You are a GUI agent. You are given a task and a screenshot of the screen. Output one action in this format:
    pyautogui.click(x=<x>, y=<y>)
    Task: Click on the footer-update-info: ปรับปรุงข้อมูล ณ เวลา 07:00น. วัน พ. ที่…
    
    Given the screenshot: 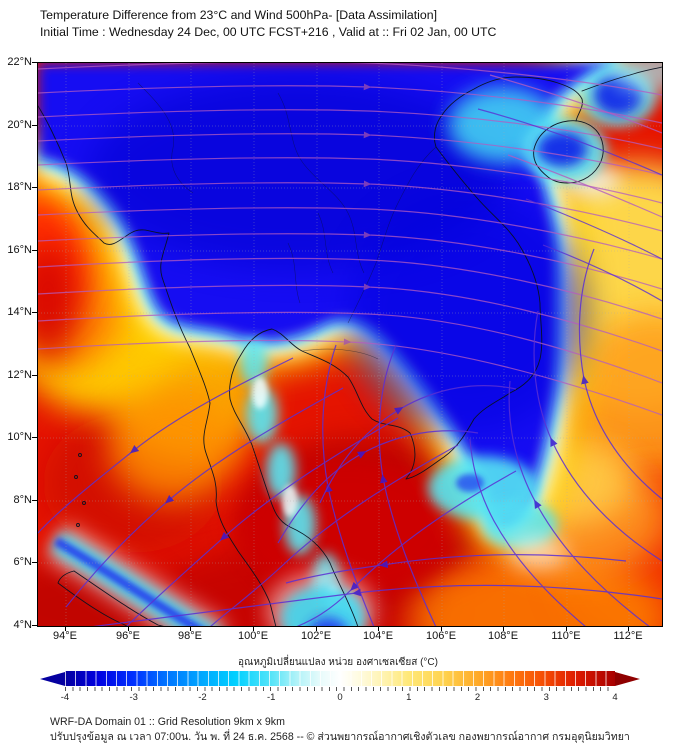 What is the action you would take?
    pyautogui.click(x=340, y=736)
    